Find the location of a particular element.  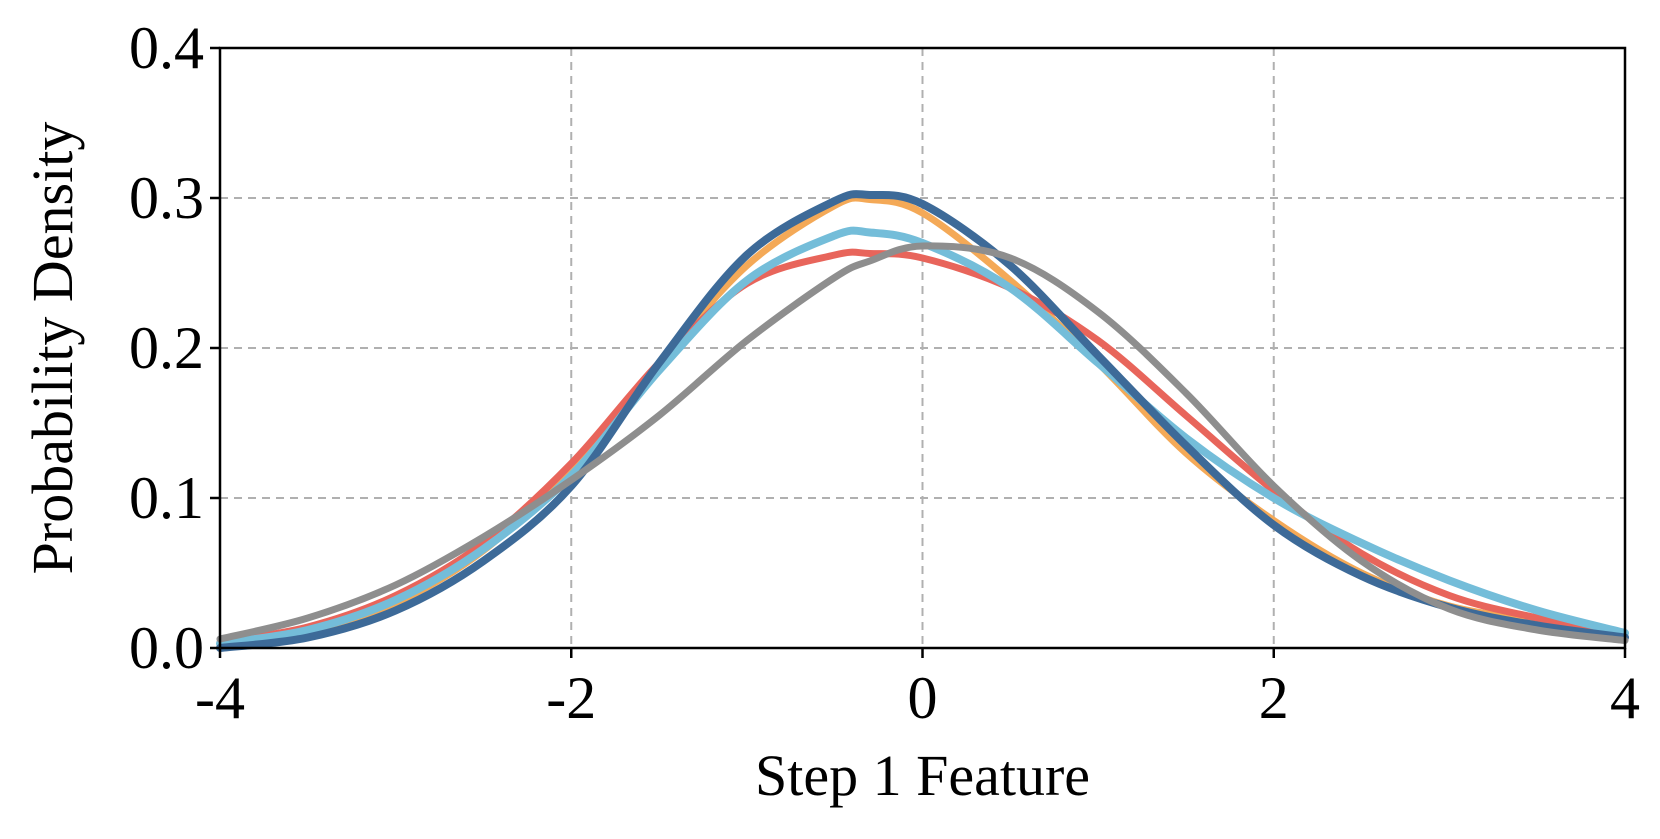

y-tick-label: 0.3 is located at coordinates (166, 198).